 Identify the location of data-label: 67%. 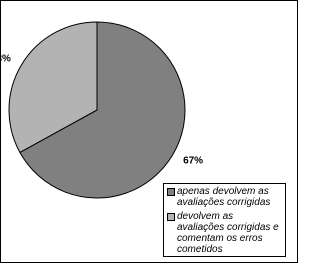
(193, 161).